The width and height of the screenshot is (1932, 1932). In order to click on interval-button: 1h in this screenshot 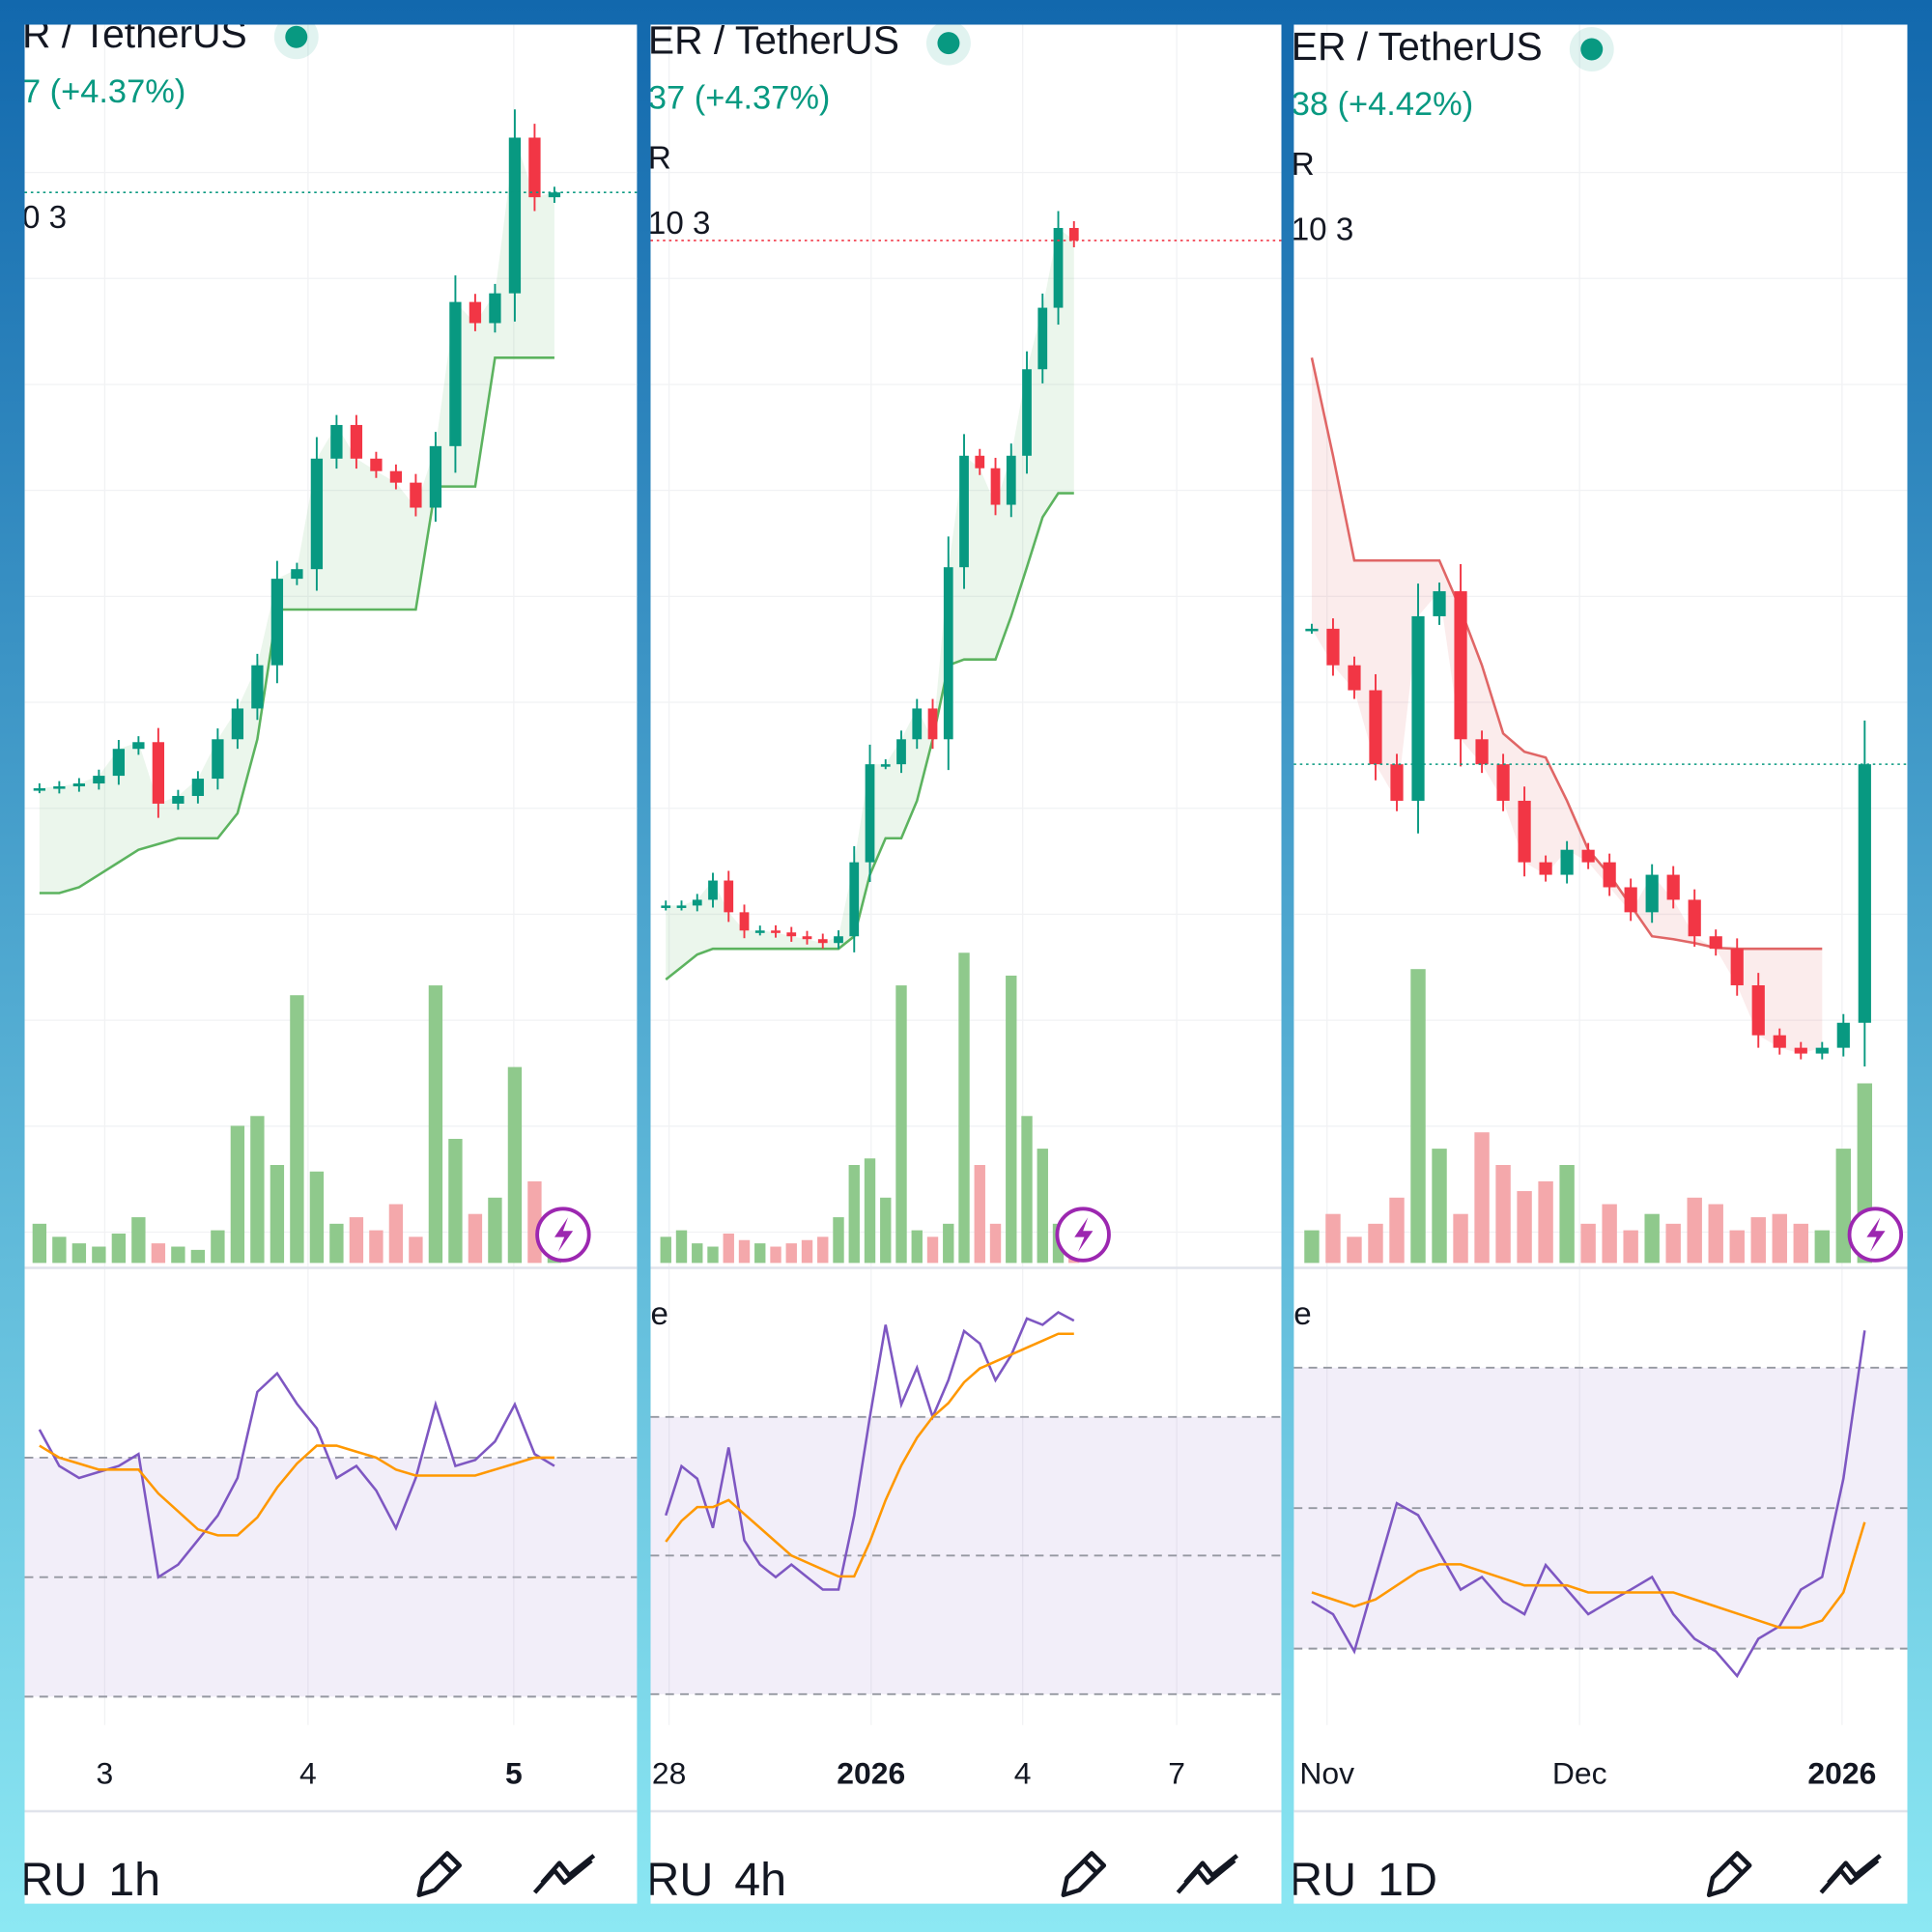, I will do `click(134, 1880)`.